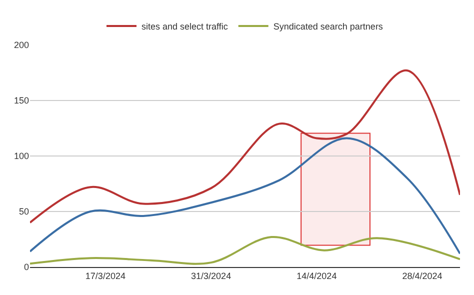  What do you see at coordinates (21, 156) in the screenshot?
I see `y-tick-label: 100` at bounding box center [21, 156].